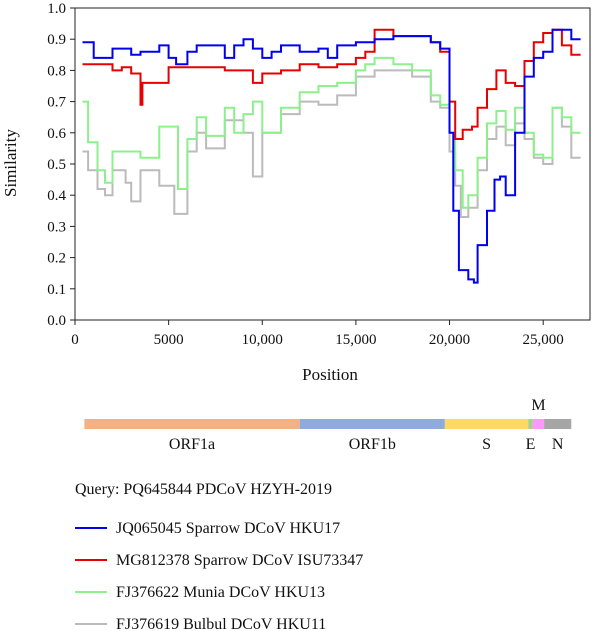 The image size is (600, 631). What do you see at coordinates (56, 227) in the screenshot?
I see `y-tick-label: 0.3` at bounding box center [56, 227].